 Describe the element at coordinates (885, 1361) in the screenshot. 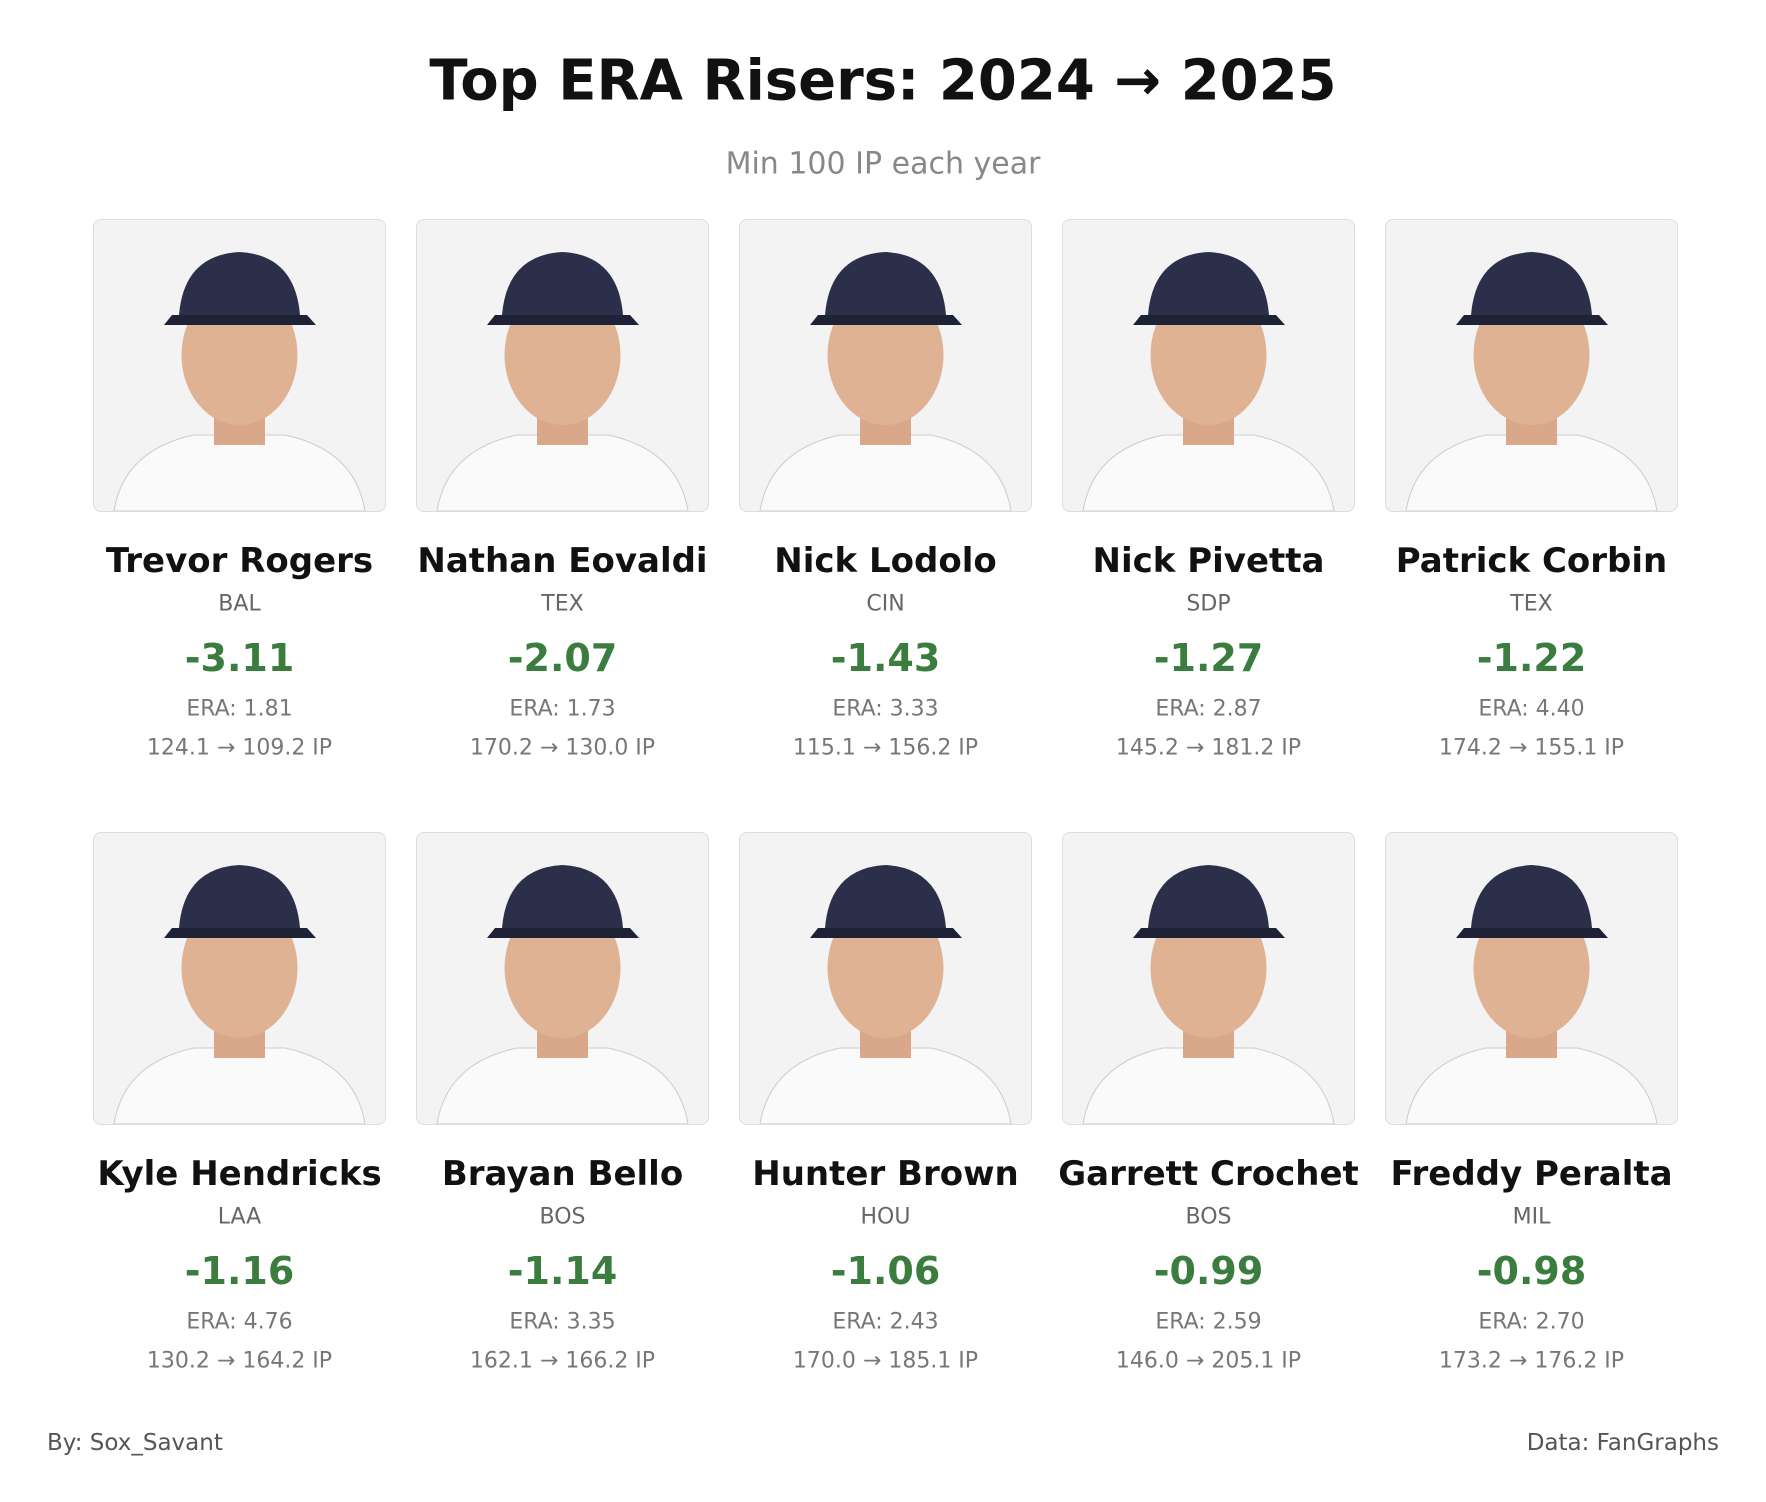

I see `innings: 170.0 → 185.1 IP` at that location.